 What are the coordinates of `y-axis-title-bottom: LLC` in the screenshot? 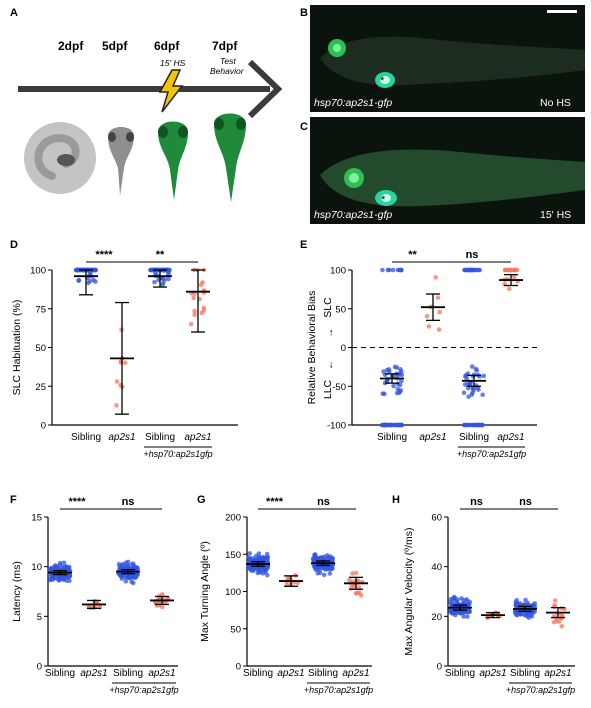 It's located at (328, 389).